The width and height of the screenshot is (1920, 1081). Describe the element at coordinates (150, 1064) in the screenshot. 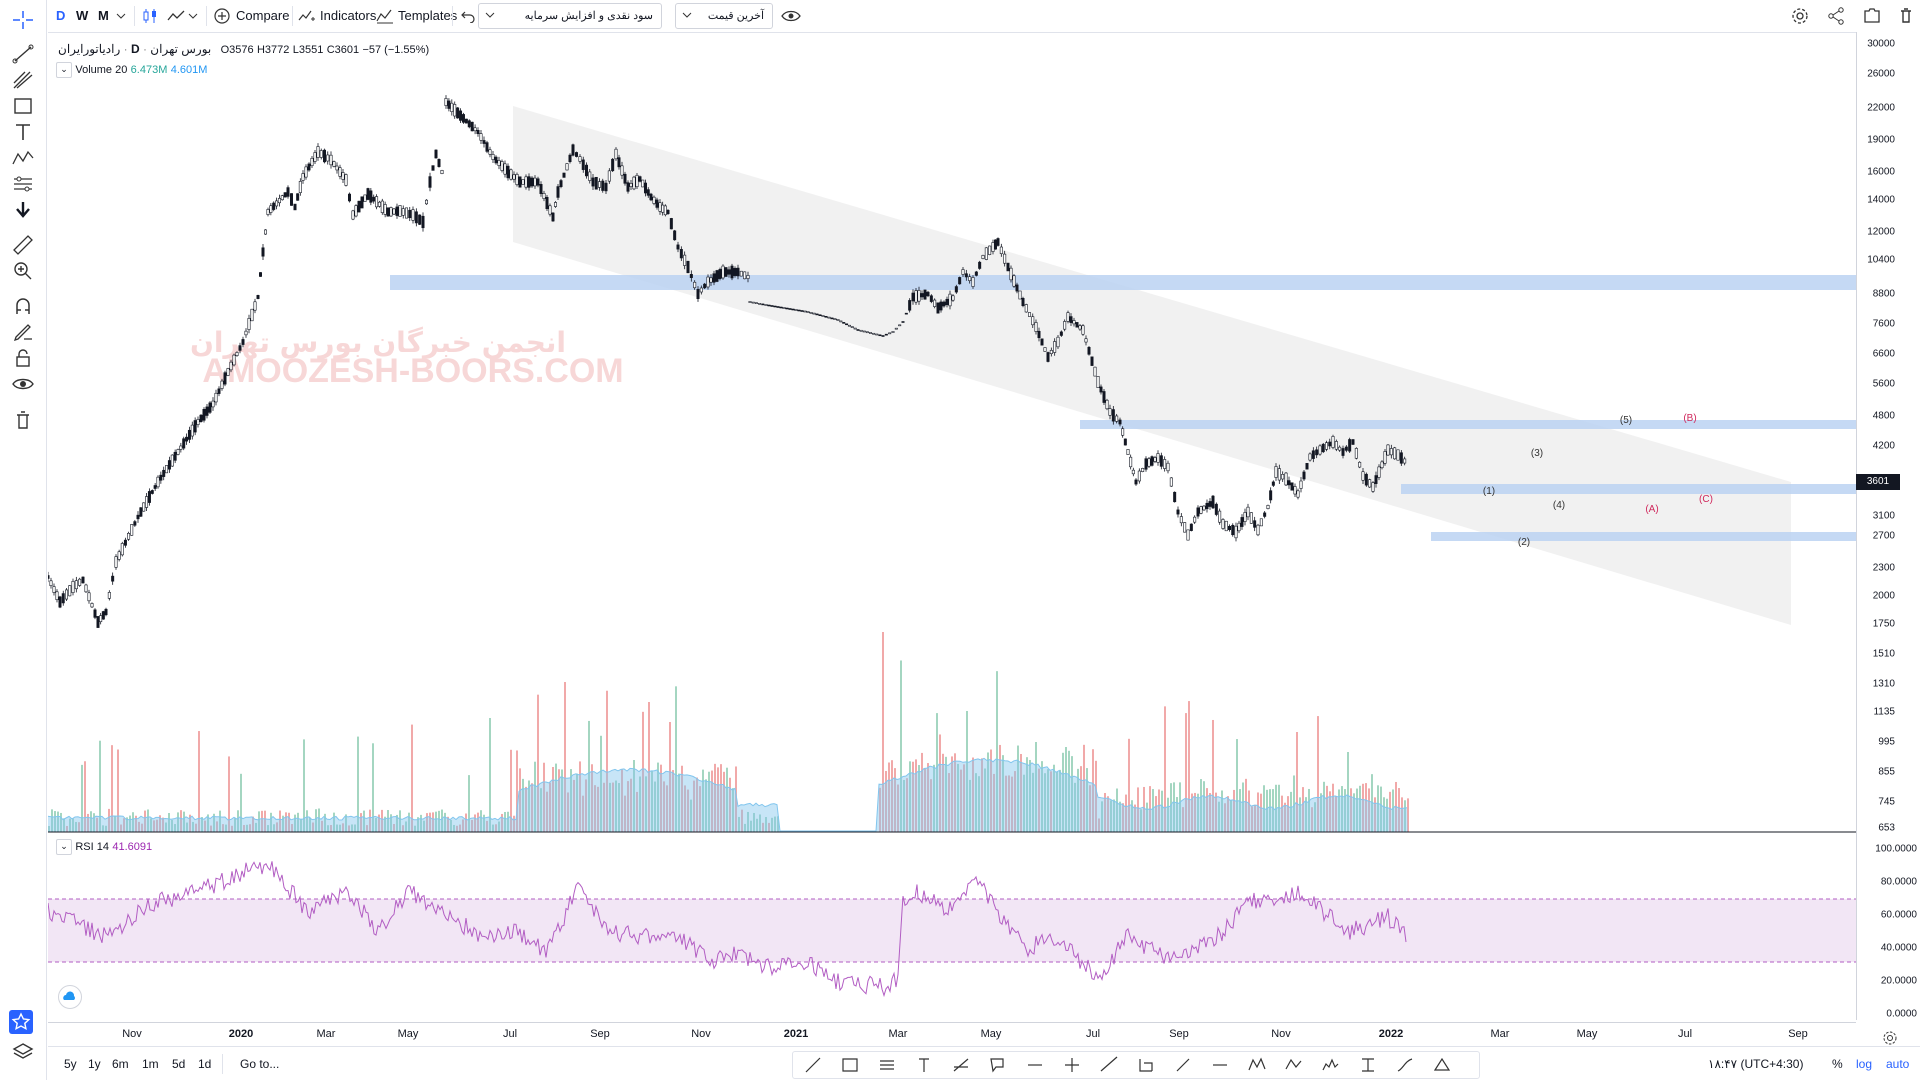

I see `range-1m: 1m` at that location.